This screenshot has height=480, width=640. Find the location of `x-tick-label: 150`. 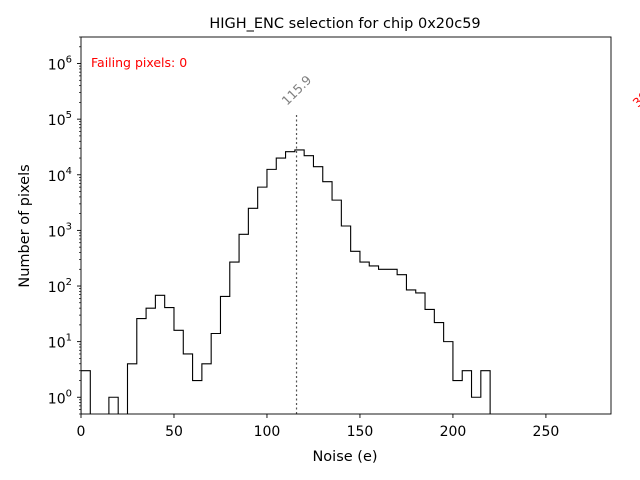

x-tick-label: 150 is located at coordinates (360, 432).